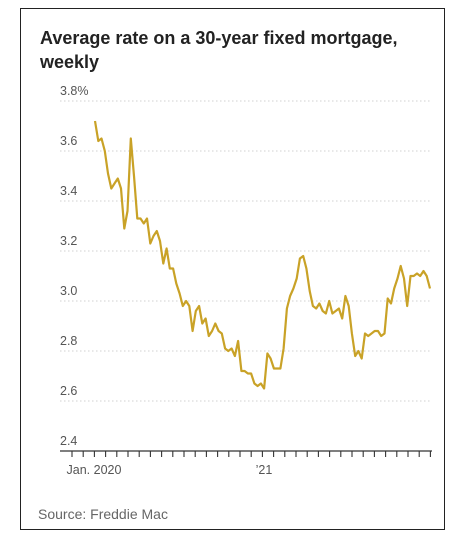 The width and height of the screenshot is (459, 539). I want to click on y-tick-label: 3.2, so click(68, 241).